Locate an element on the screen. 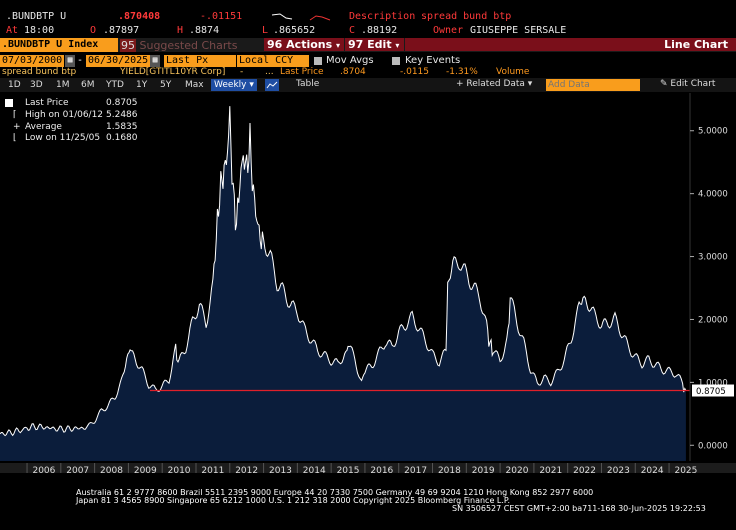 The image size is (736, 530). edit-button: 97 Edit ▾ is located at coordinates (374, 44).